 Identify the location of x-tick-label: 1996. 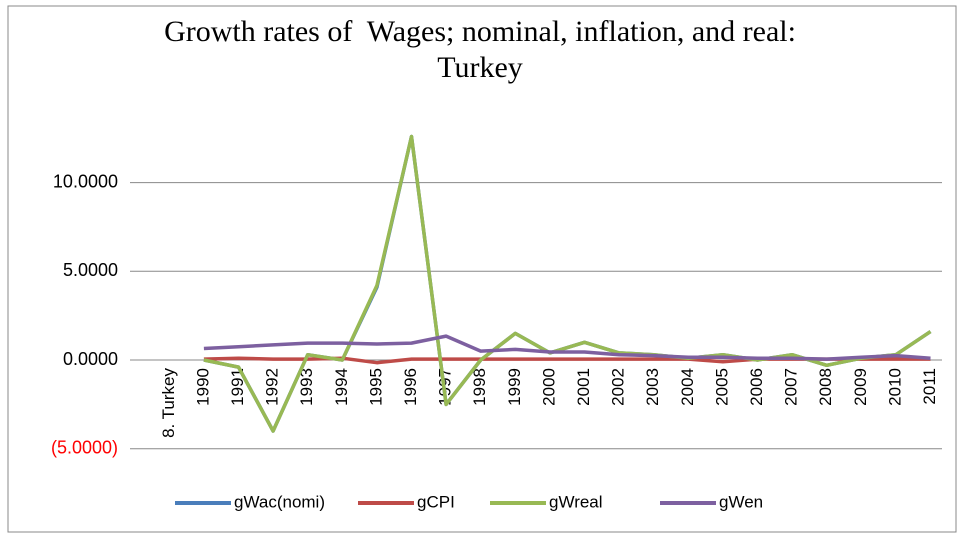
(410, 387).